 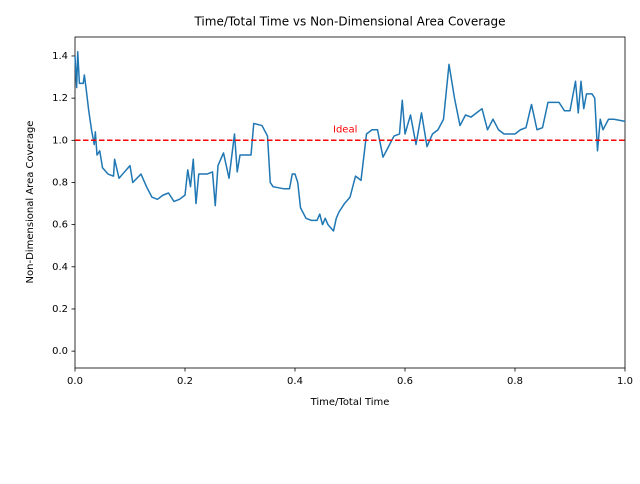 What do you see at coordinates (295, 381) in the screenshot?
I see `x-tick-label: 0.4` at bounding box center [295, 381].